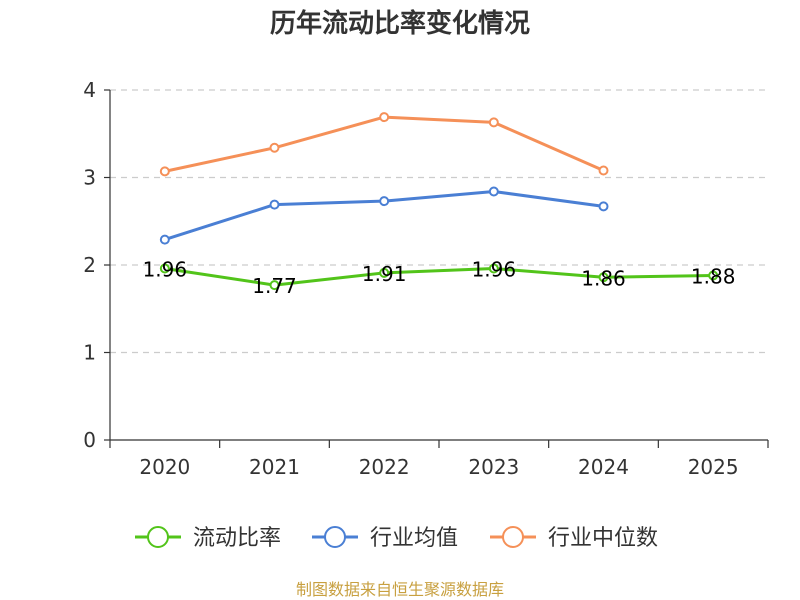 This screenshot has width=800, height=600. I want to click on x-tick-label: 2024, so click(603, 467).